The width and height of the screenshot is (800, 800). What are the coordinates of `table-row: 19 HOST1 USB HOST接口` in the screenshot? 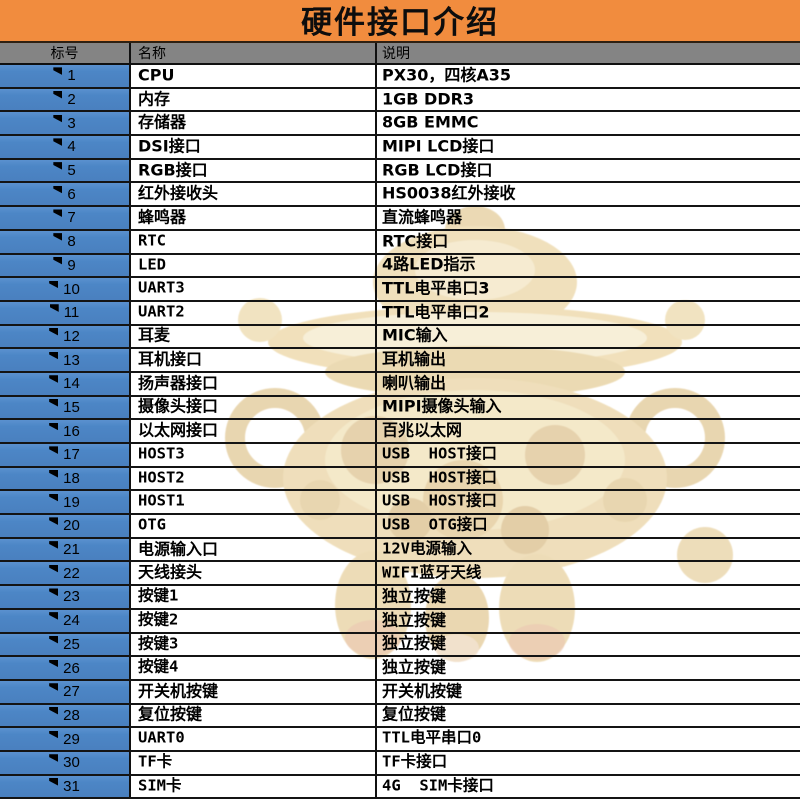 It's located at (400, 503).